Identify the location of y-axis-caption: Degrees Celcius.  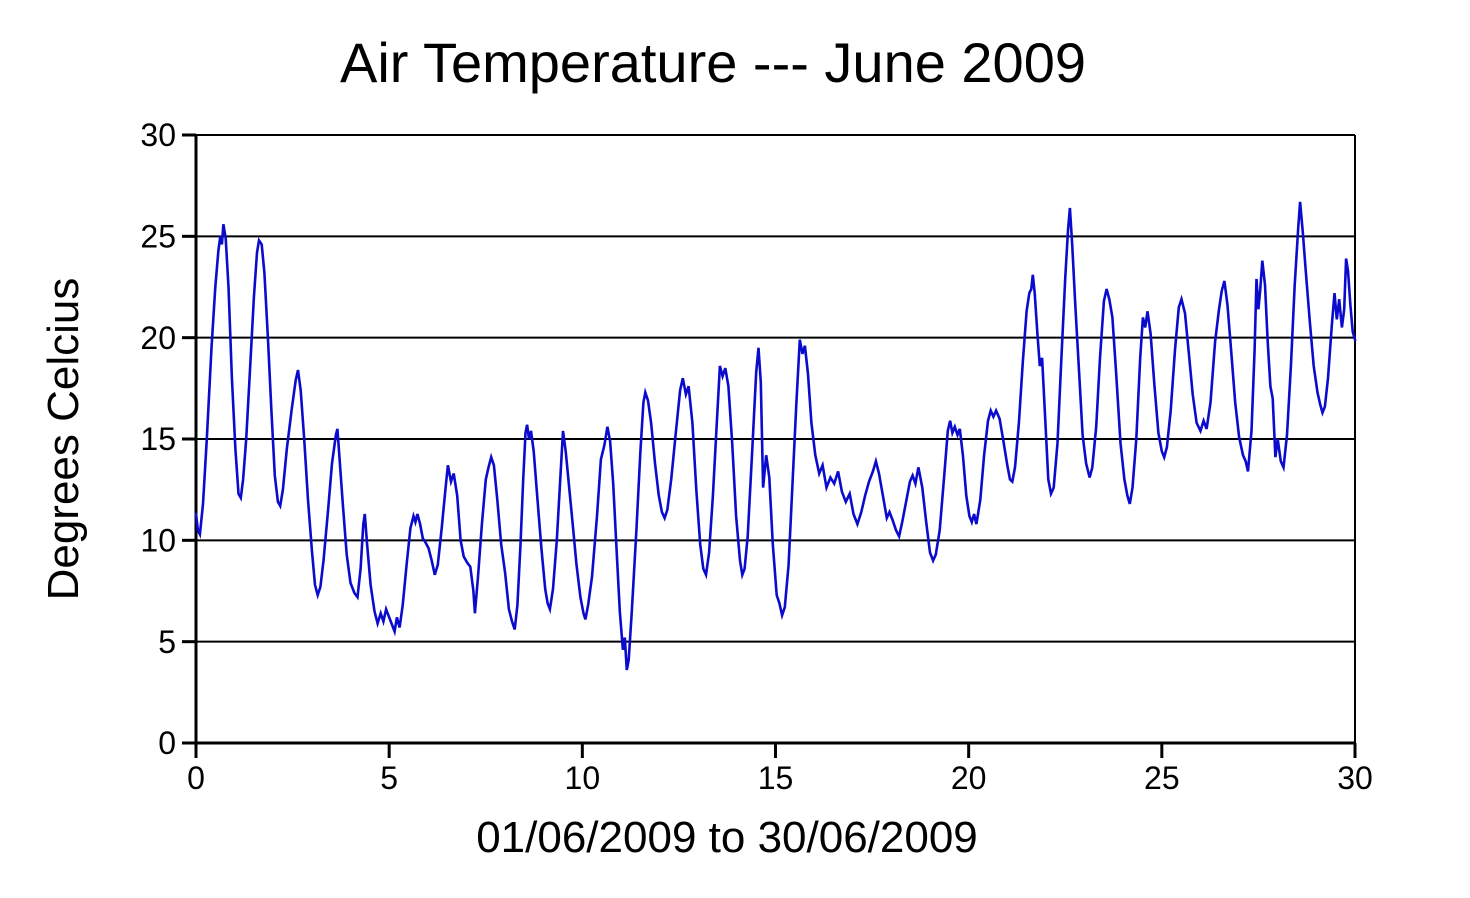
(63, 439).